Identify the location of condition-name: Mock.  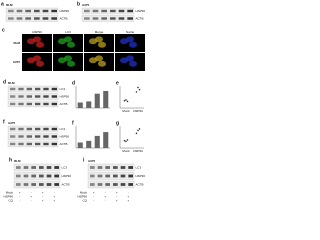
(10, 192).